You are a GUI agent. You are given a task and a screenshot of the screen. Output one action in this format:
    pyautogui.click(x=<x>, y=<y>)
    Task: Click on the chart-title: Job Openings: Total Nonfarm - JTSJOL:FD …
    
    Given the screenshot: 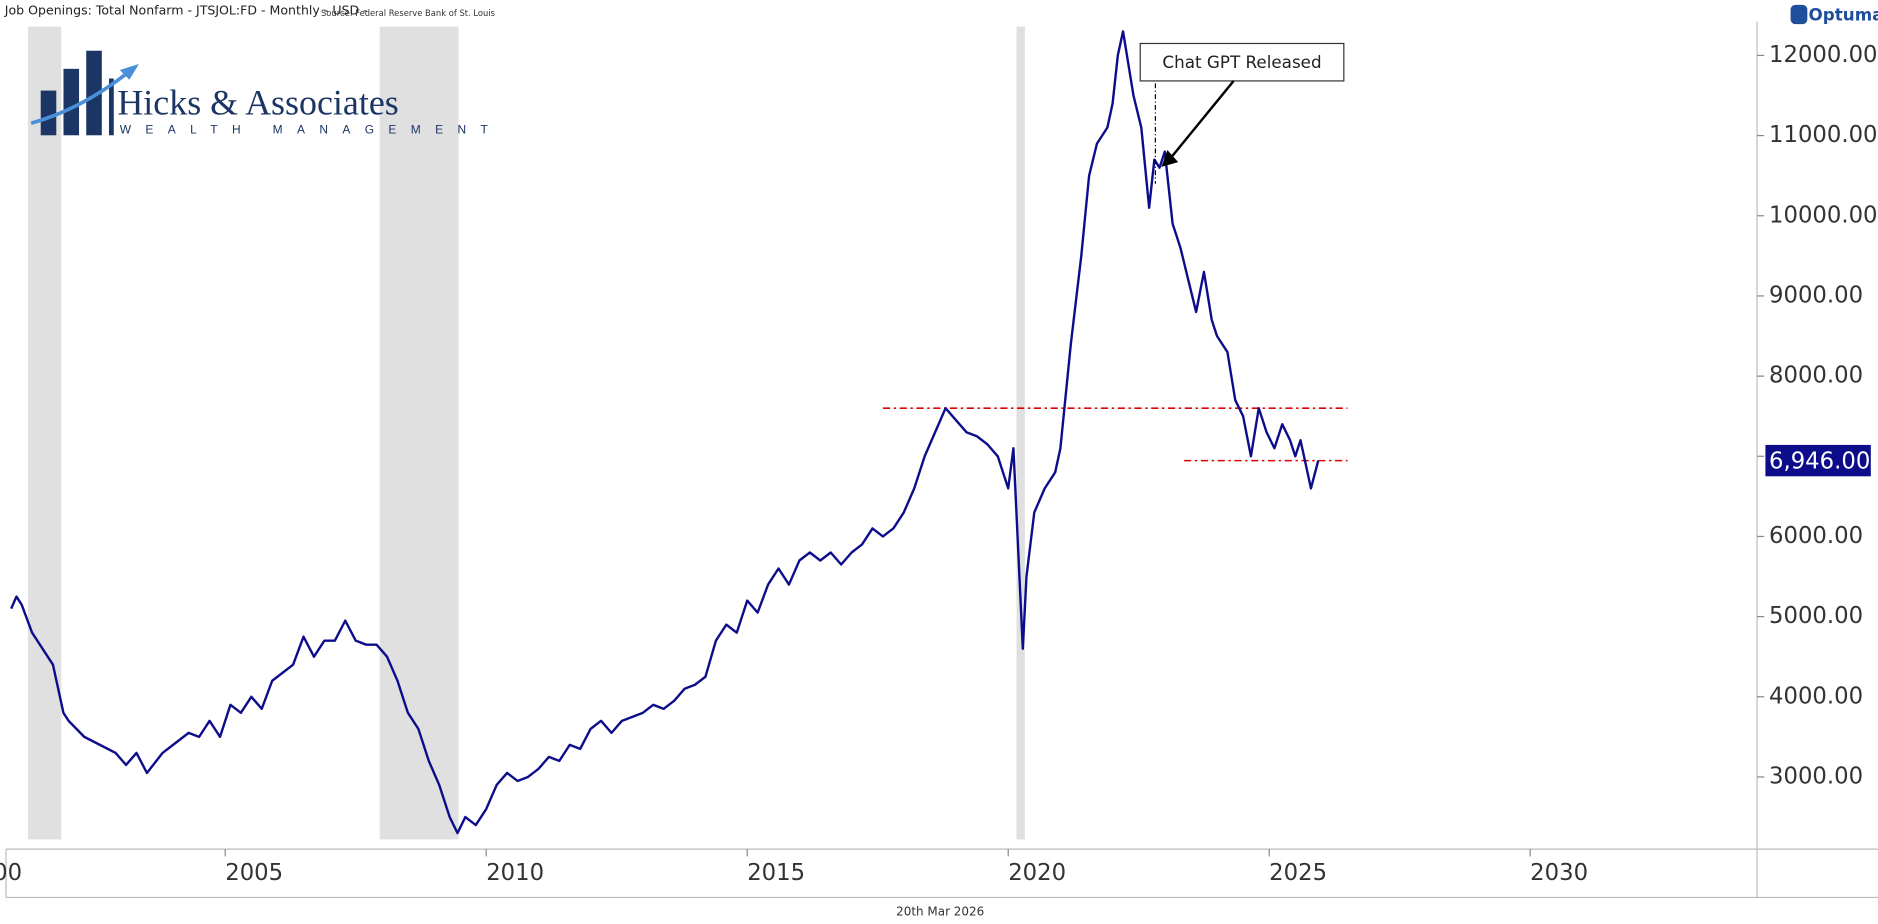 What is the action you would take?
    pyautogui.click(x=186, y=9)
    